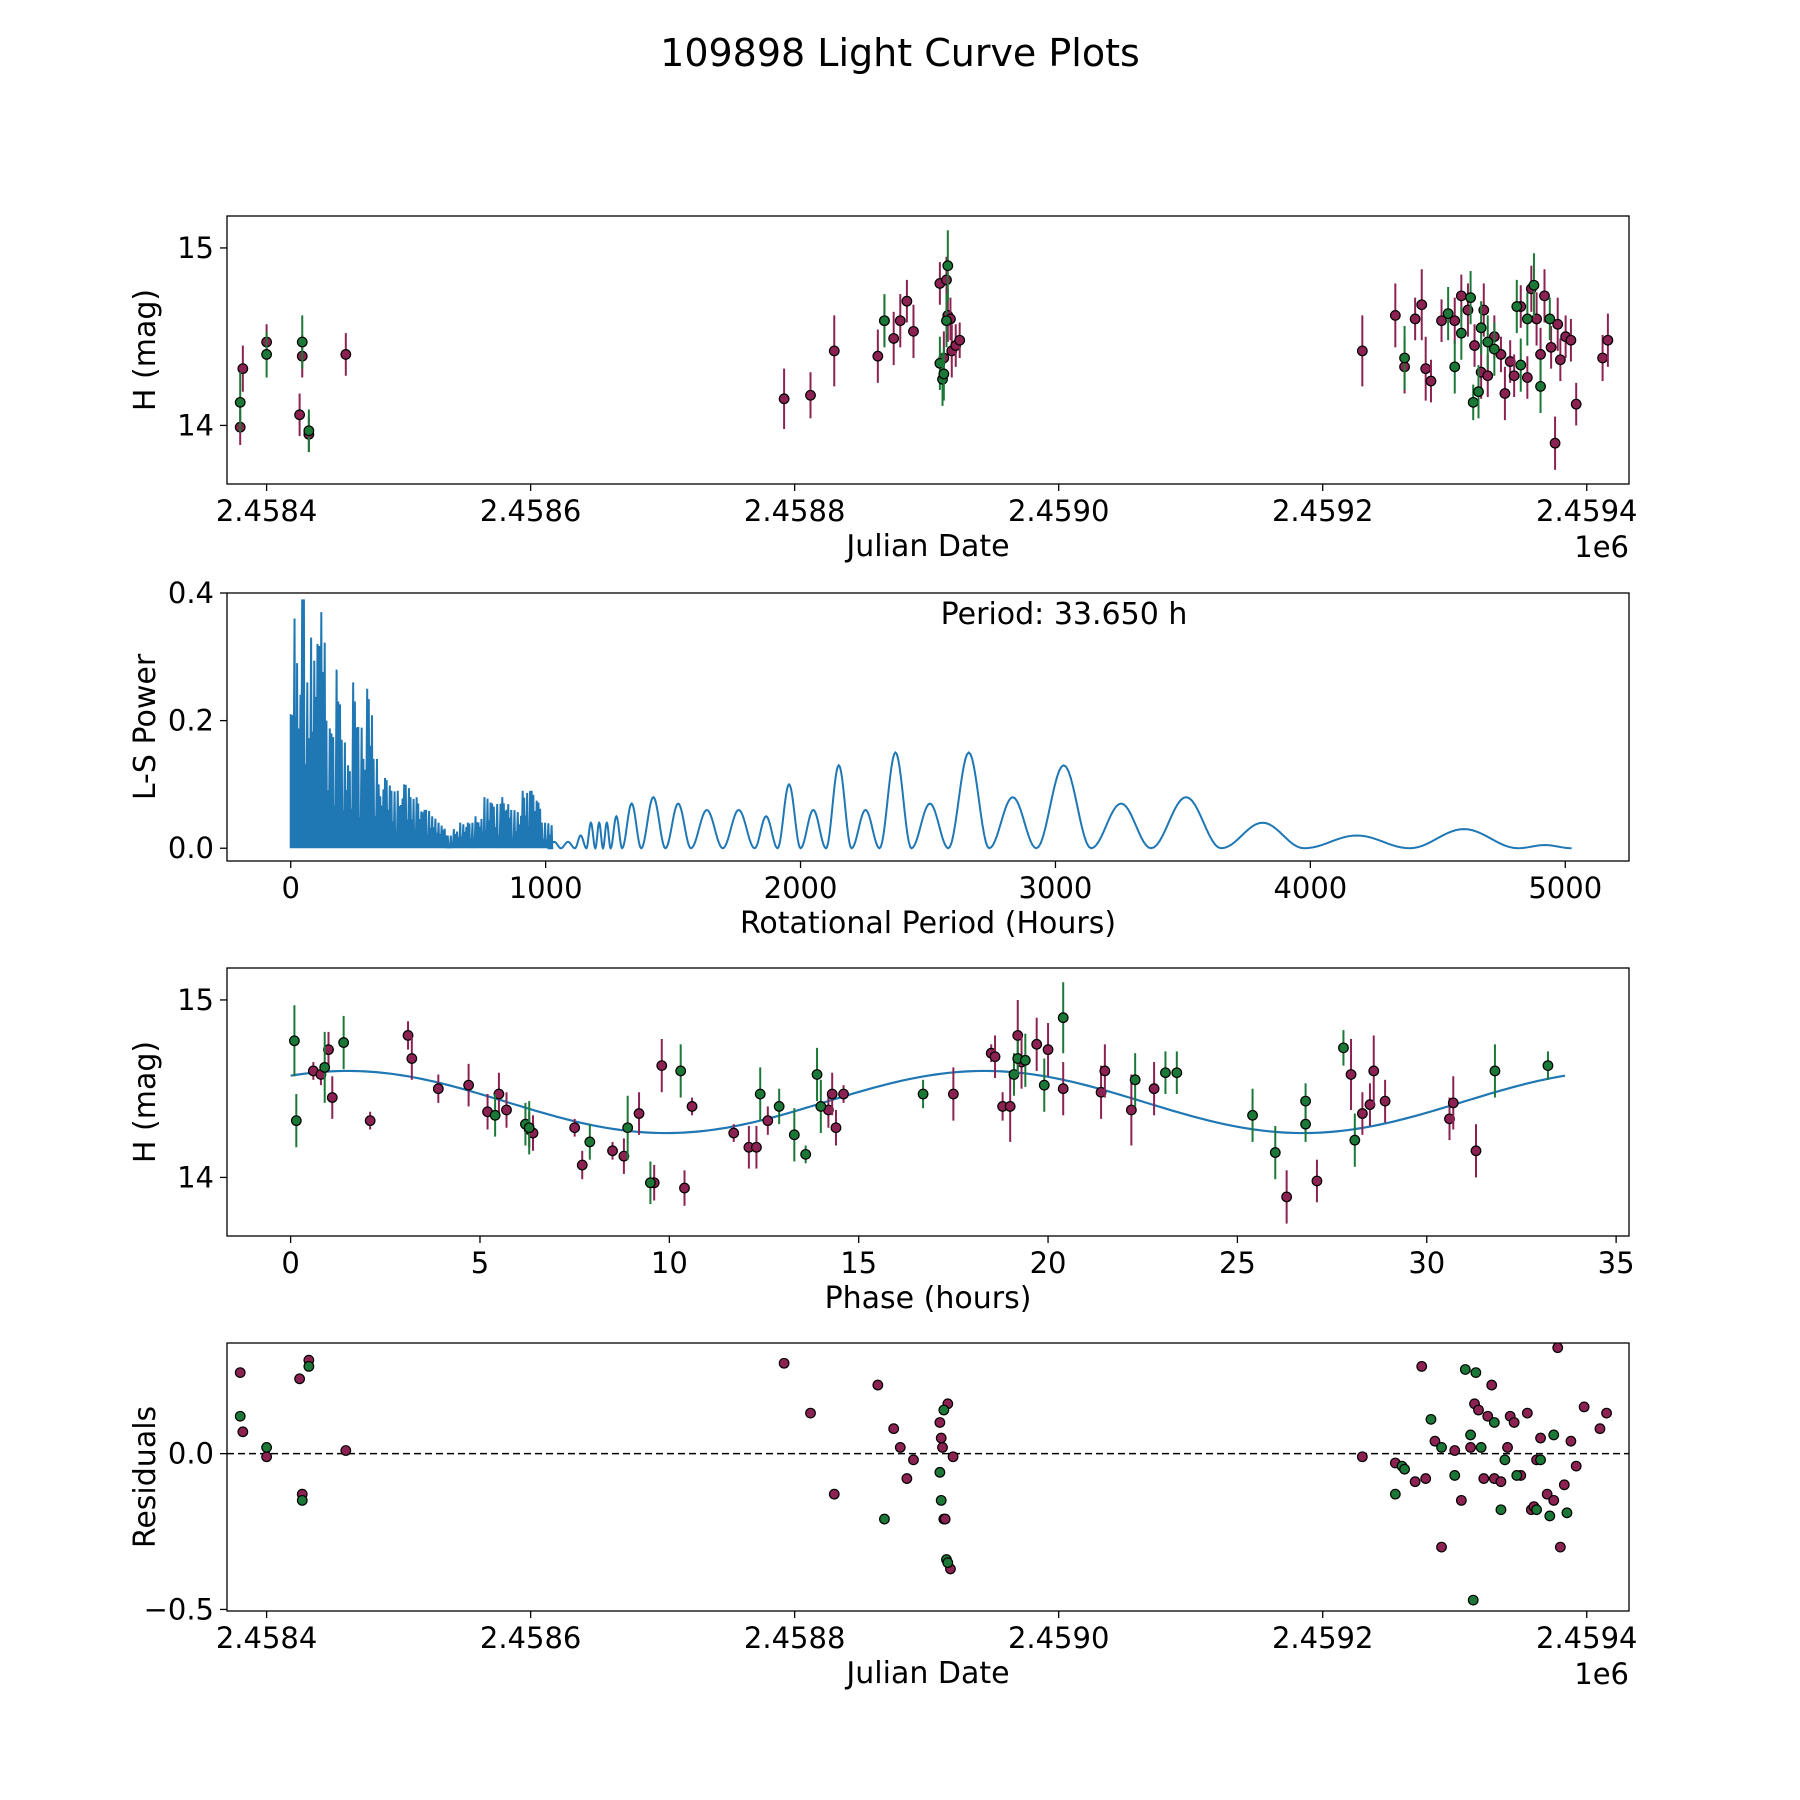 The height and width of the screenshot is (1800, 1800). I want to click on plot-area, so click(928, 1474).